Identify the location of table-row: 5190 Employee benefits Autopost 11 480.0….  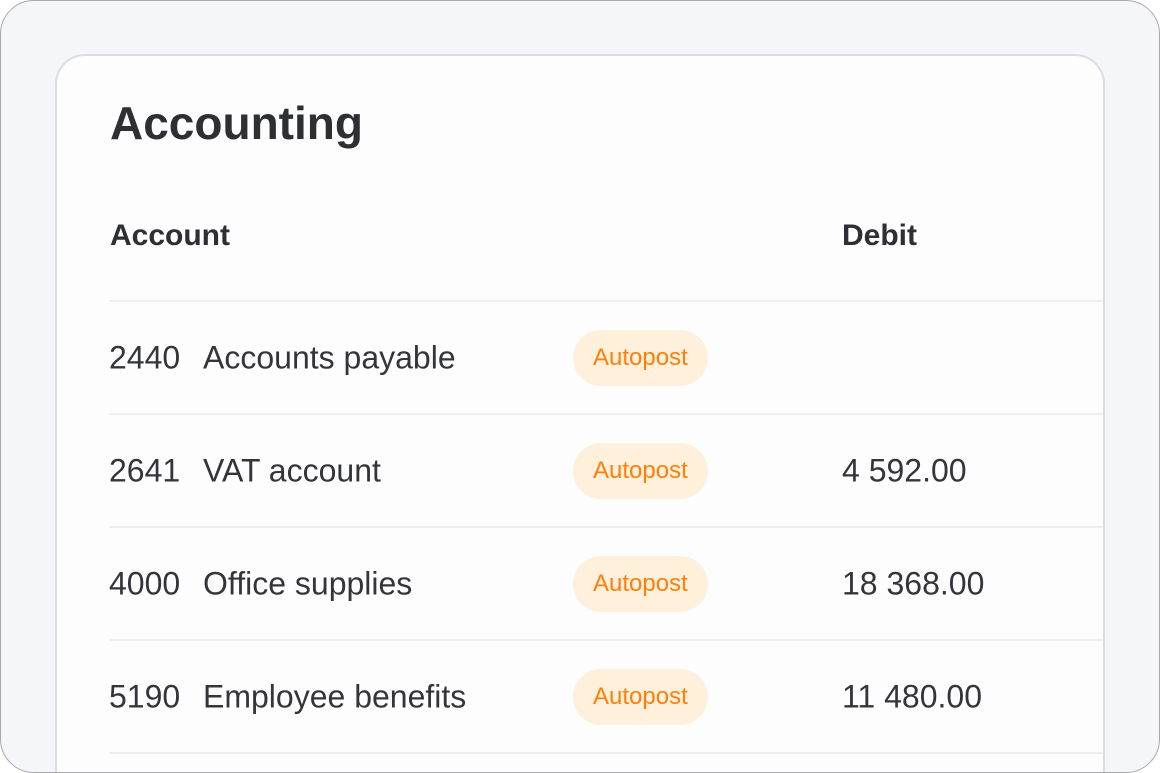
(606, 696).